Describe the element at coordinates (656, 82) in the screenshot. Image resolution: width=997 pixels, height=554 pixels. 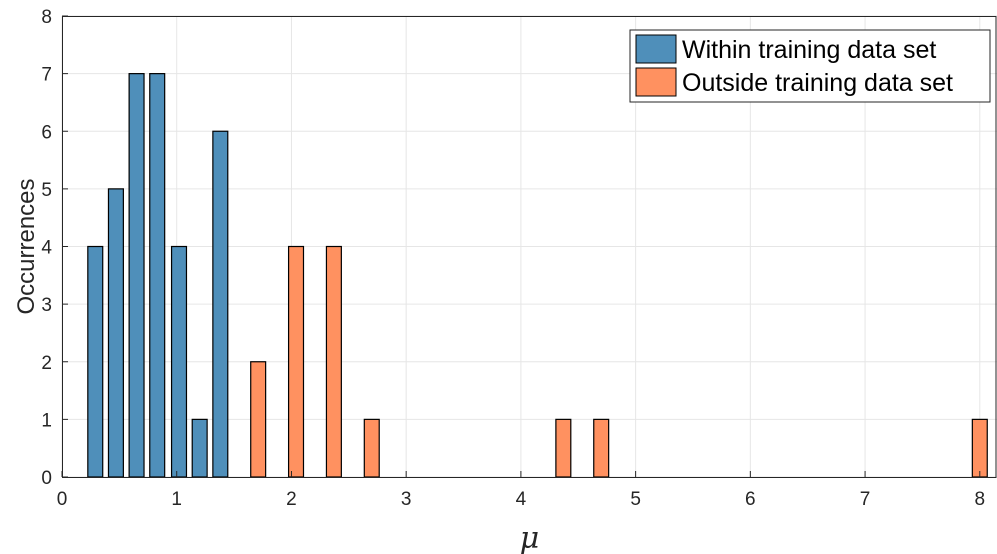
I see `legend-swatch-outside` at that location.